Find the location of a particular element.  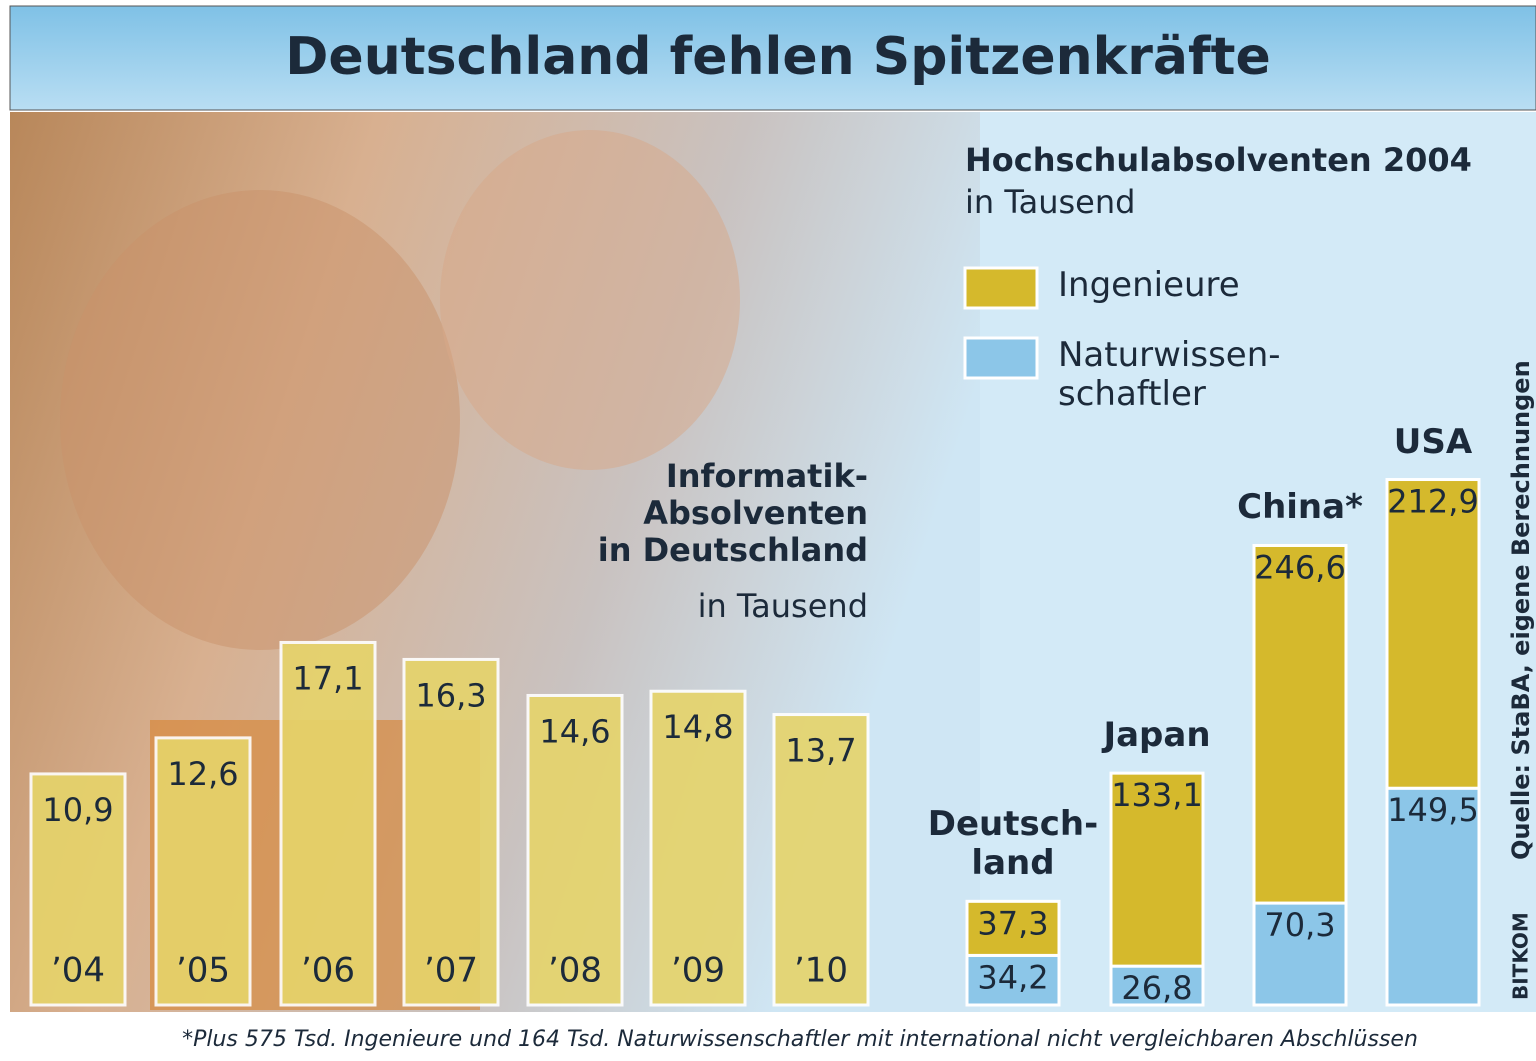

x-tick-label: ’09 is located at coordinates (698, 971).